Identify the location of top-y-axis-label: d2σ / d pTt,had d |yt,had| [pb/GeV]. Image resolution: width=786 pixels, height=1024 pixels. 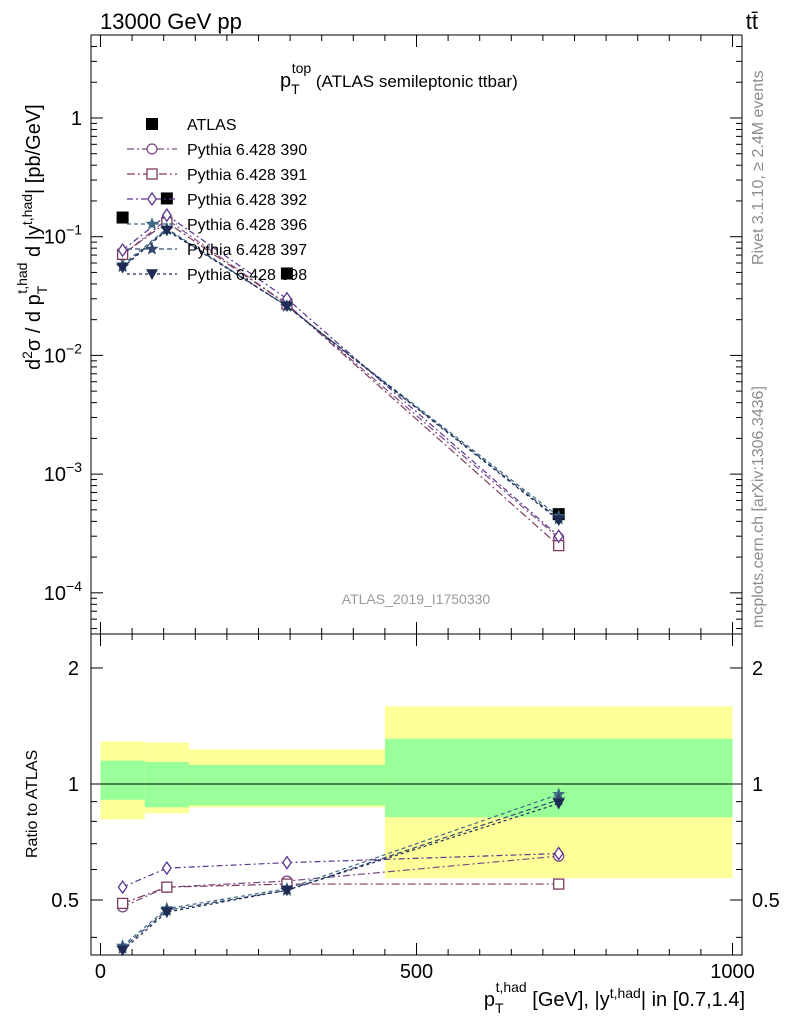
(32, 237).